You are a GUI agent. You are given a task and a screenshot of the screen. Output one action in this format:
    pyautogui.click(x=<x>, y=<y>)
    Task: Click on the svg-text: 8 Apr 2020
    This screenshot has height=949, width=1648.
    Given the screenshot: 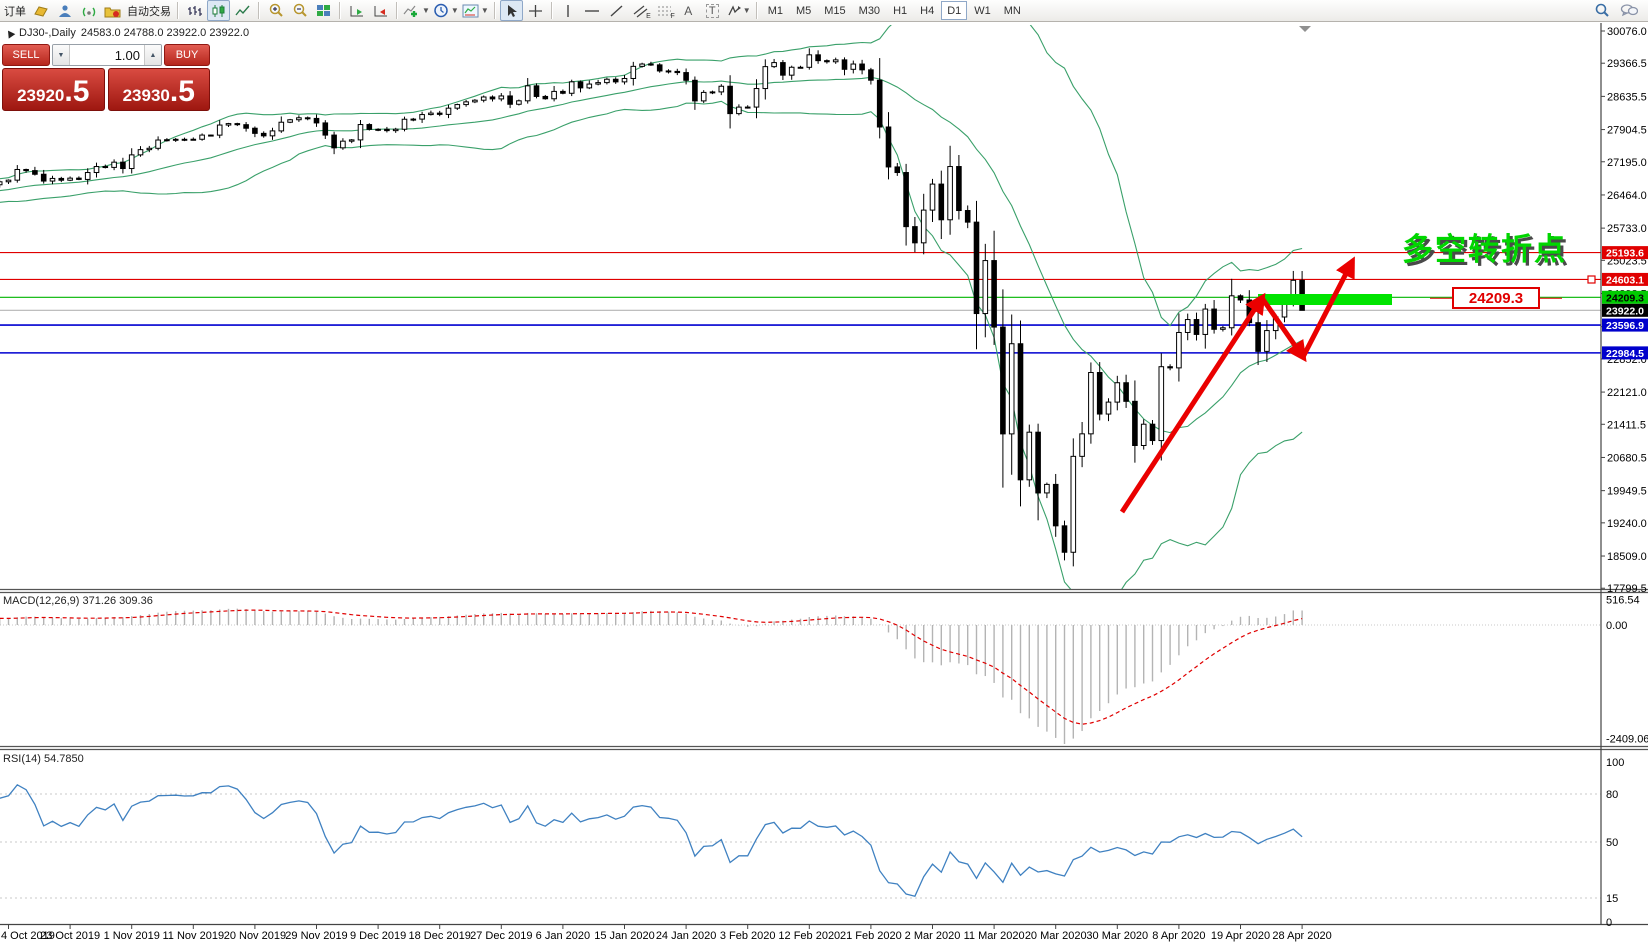 What is the action you would take?
    pyautogui.click(x=1178, y=936)
    